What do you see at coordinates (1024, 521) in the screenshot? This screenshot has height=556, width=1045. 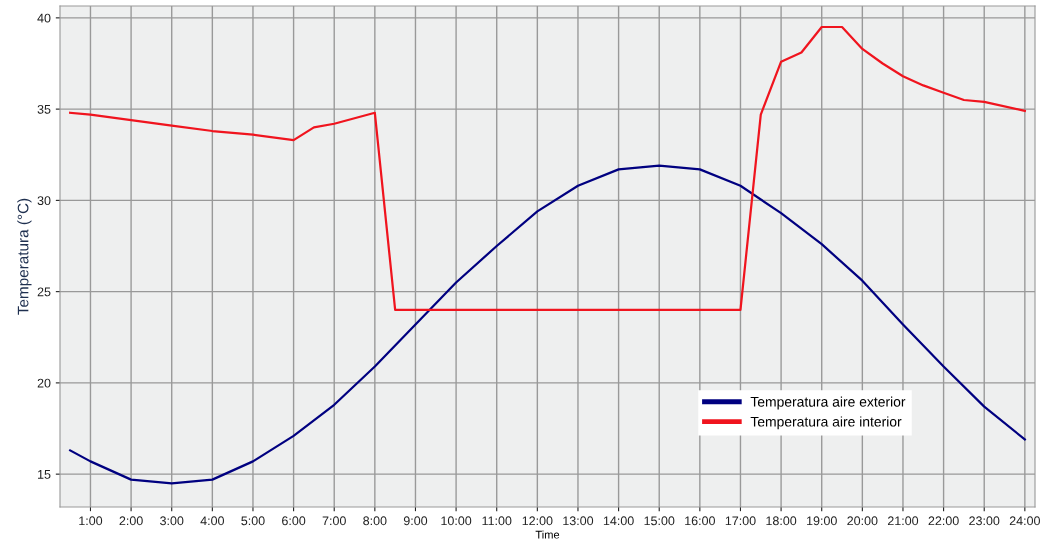 I see `x-tick-label: 24:00` at bounding box center [1024, 521].